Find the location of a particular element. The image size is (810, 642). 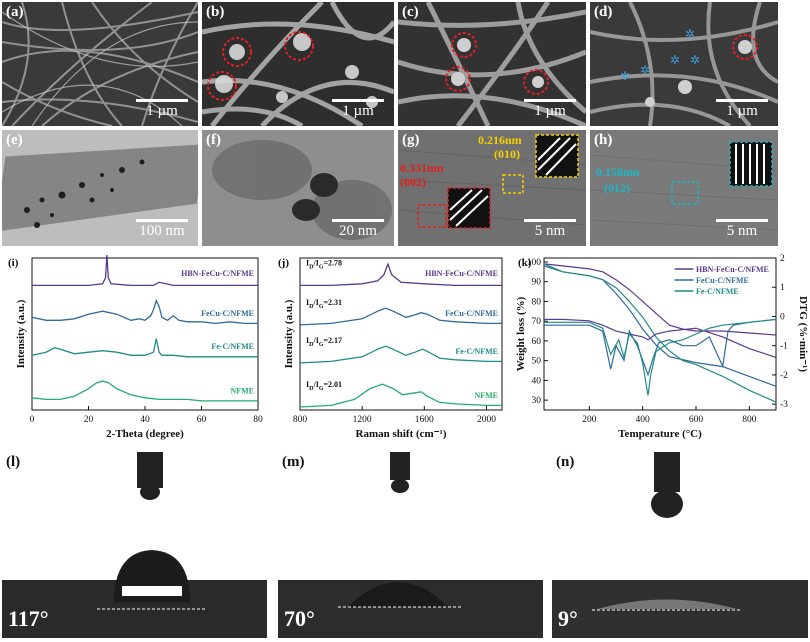

panel-label: (m) is located at coordinates (293, 462).